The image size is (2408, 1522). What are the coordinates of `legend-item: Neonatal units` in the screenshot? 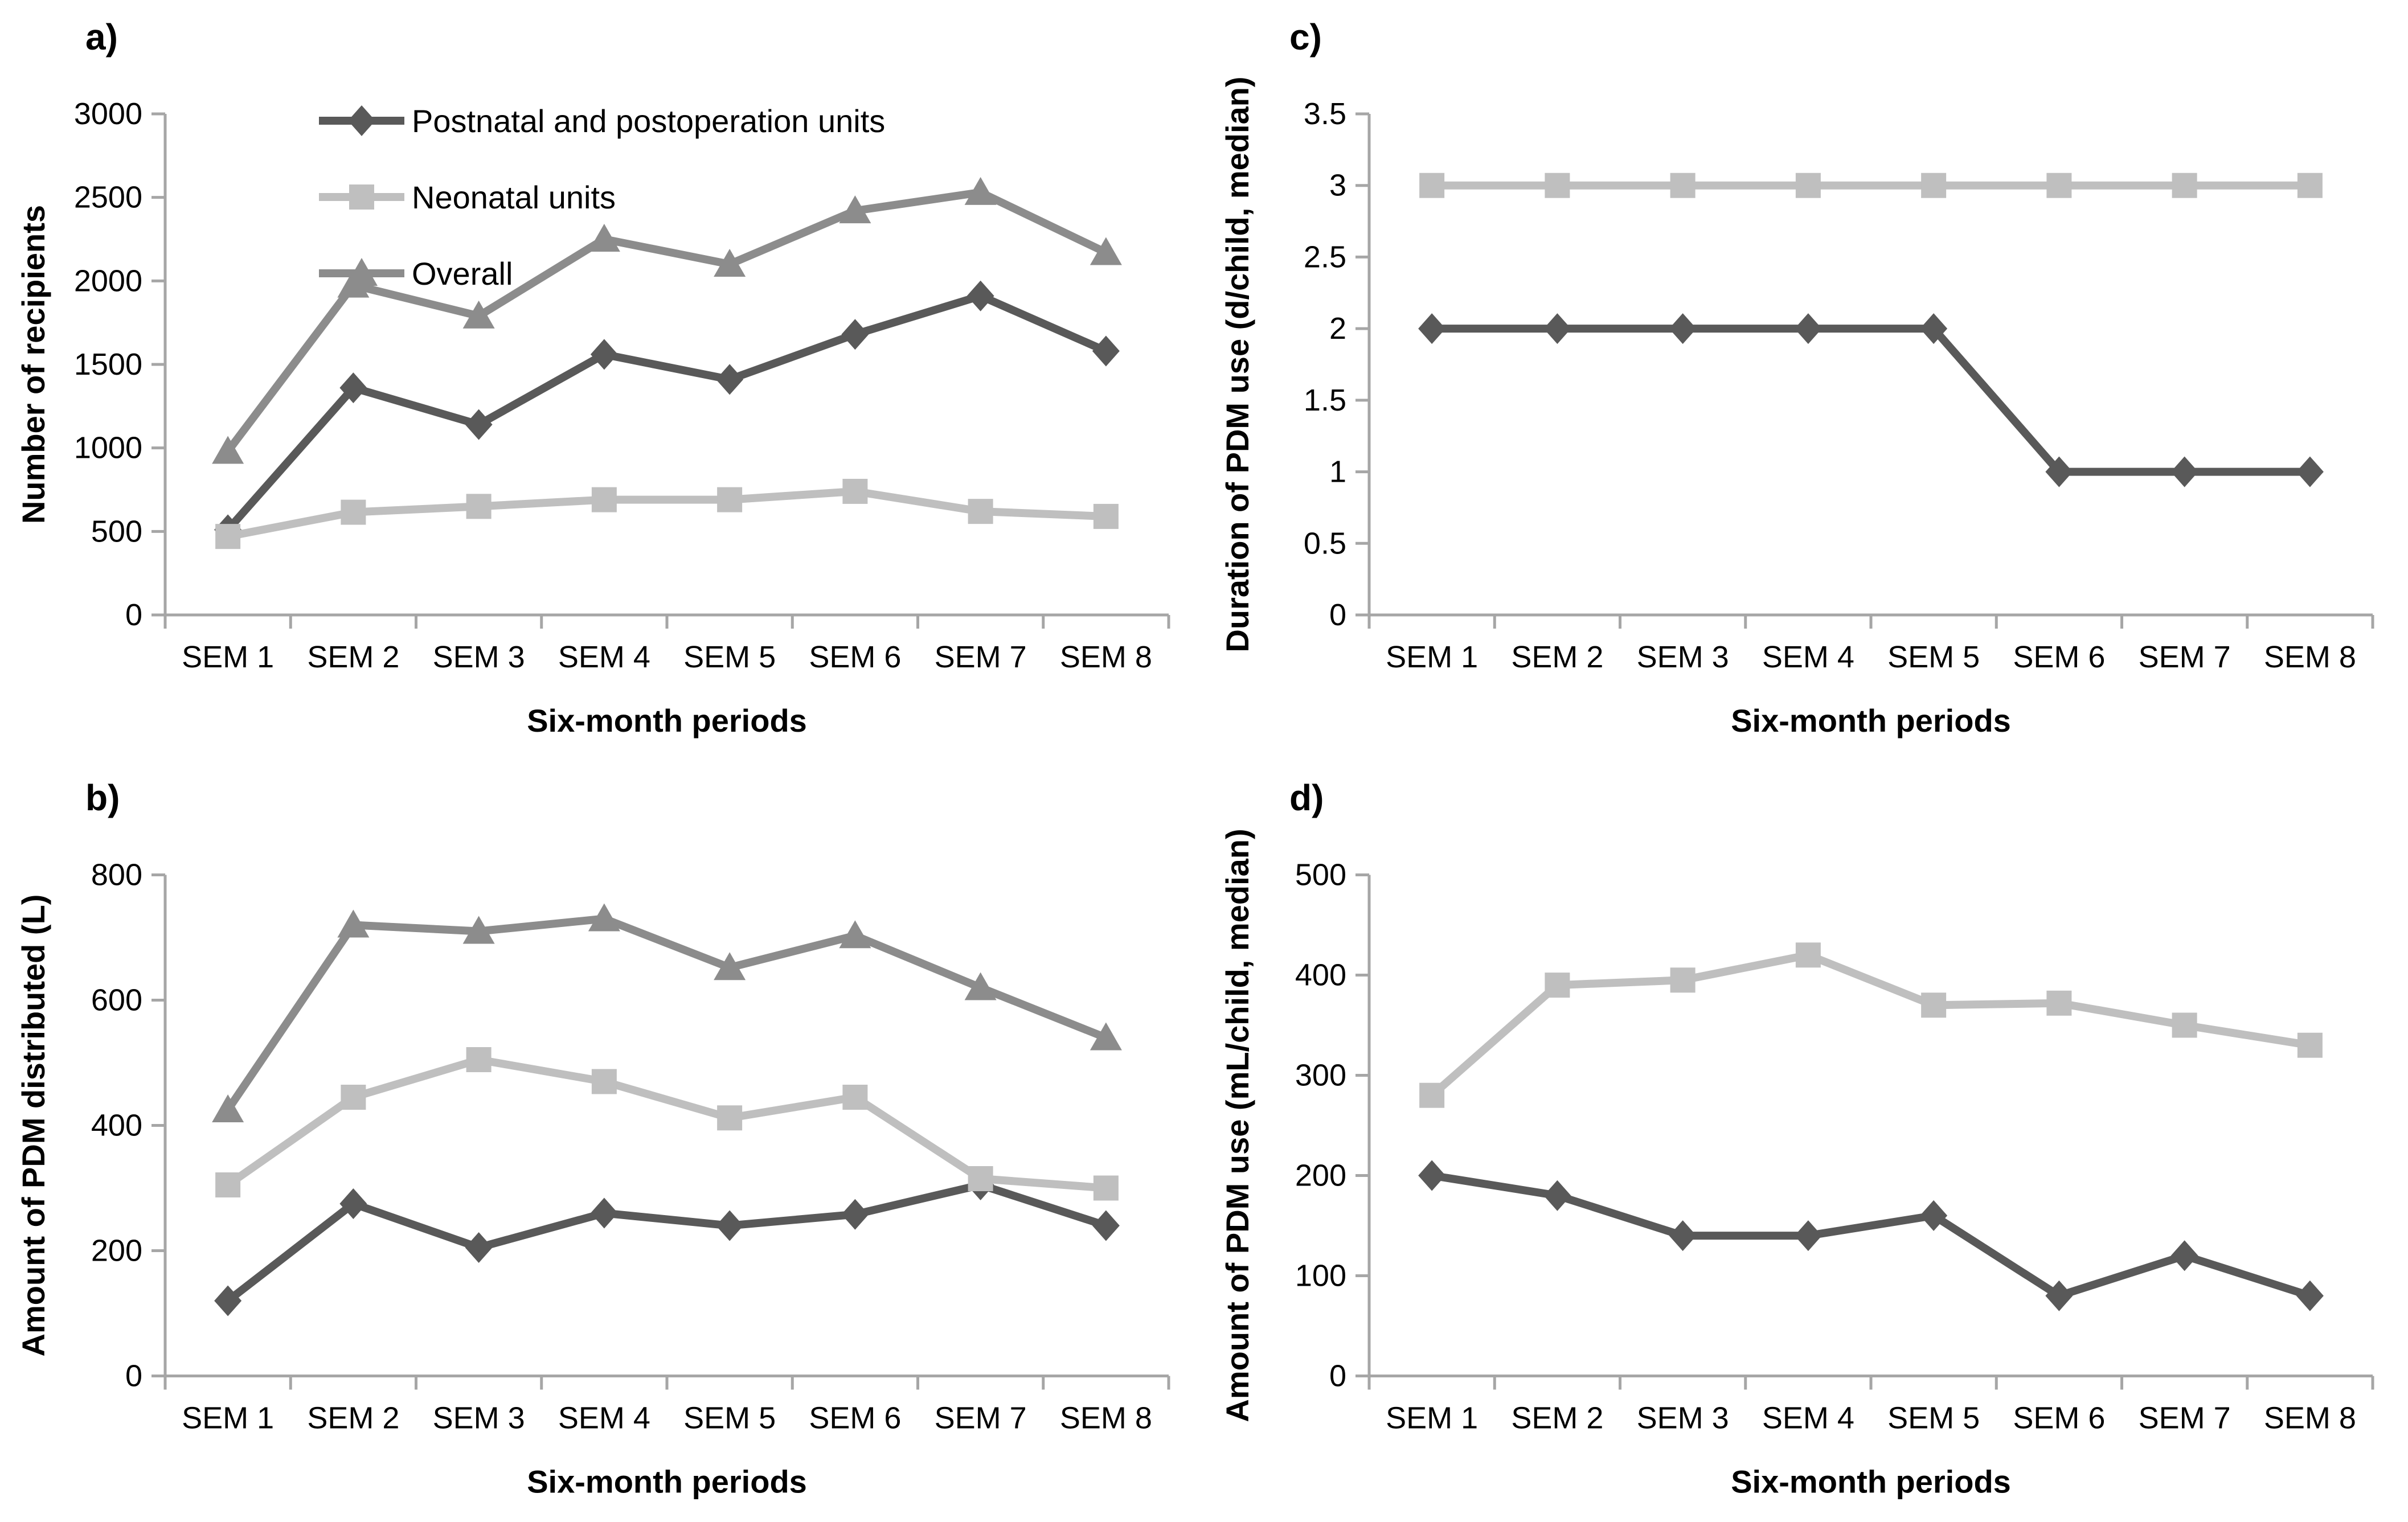 It's located at (467, 197).